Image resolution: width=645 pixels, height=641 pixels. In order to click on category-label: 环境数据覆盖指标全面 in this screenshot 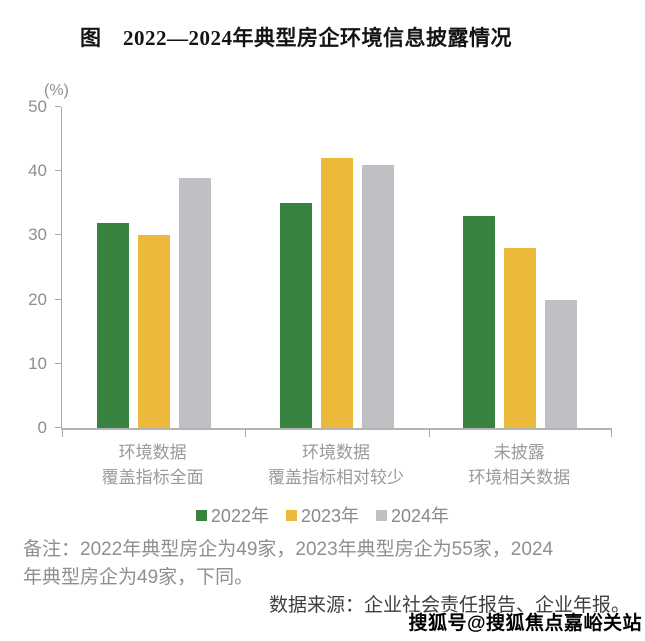, I will do `click(152, 465)`.